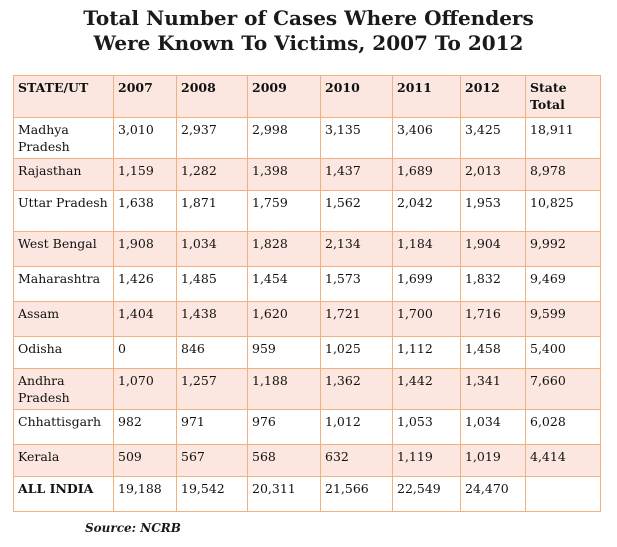 This screenshot has height=547, width=617. I want to click on value-cell: 1,458, so click(493, 352).